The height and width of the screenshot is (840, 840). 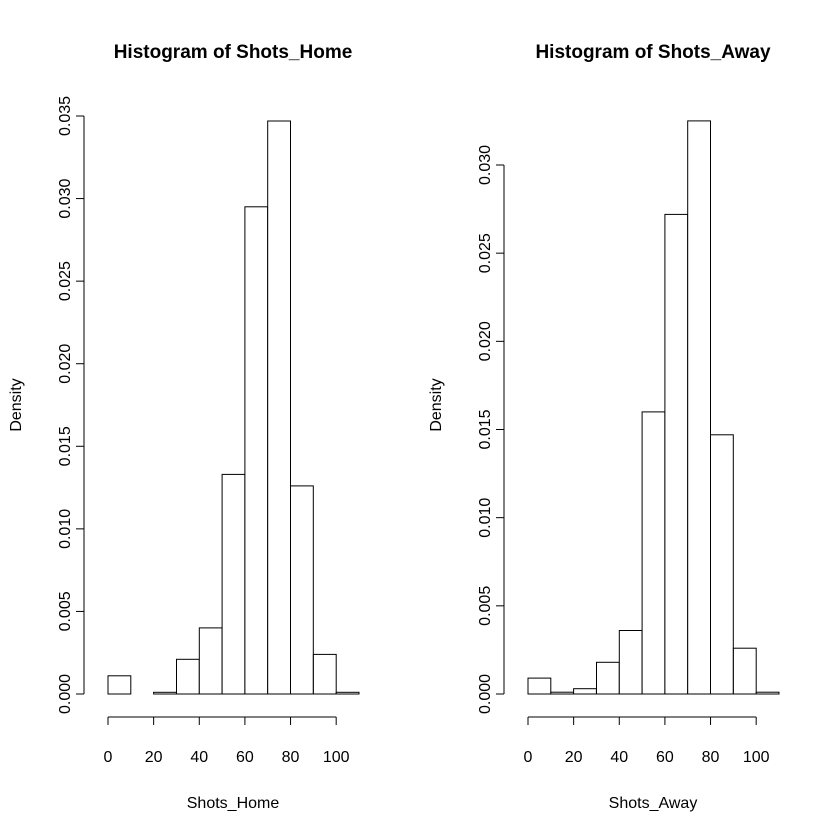 What do you see at coordinates (233, 52) in the screenshot?
I see `chart-title: Histogram of Shots_Home` at bounding box center [233, 52].